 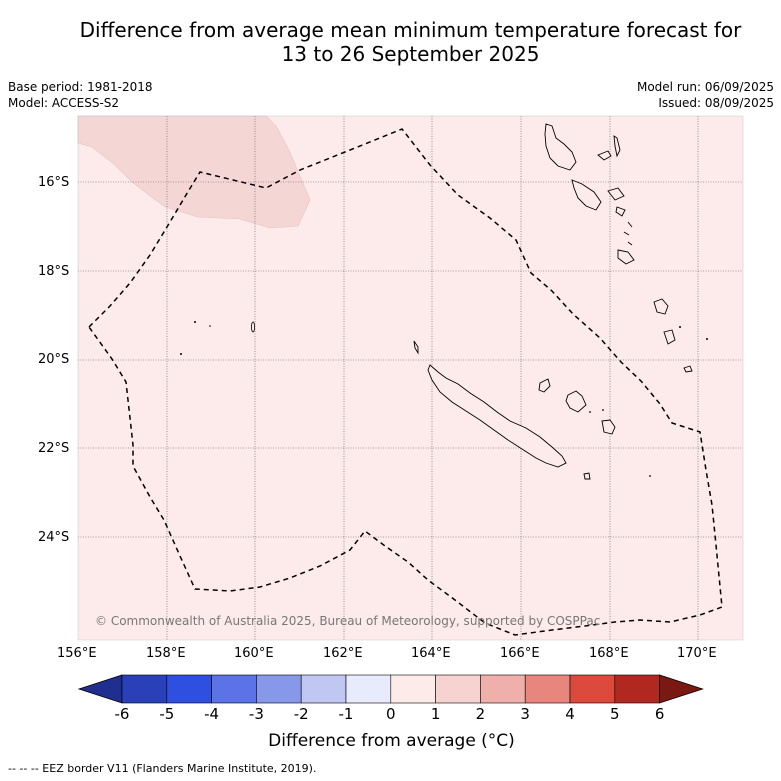 I want to click on pentecost-island, so click(x=616, y=194).